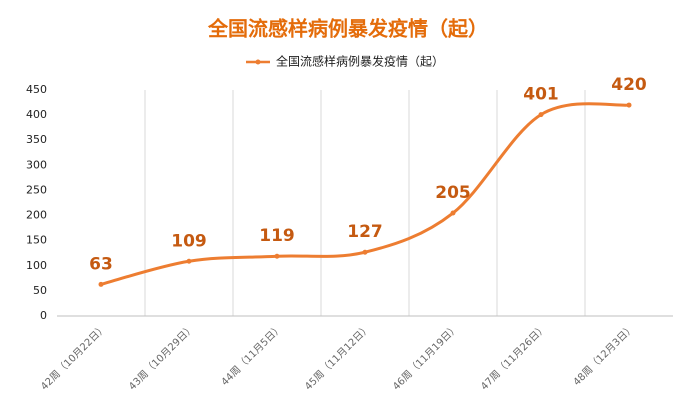 This screenshot has height=411, width=696. What do you see at coordinates (40, 290) in the screenshot?
I see `y-tick-label: 50` at bounding box center [40, 290].